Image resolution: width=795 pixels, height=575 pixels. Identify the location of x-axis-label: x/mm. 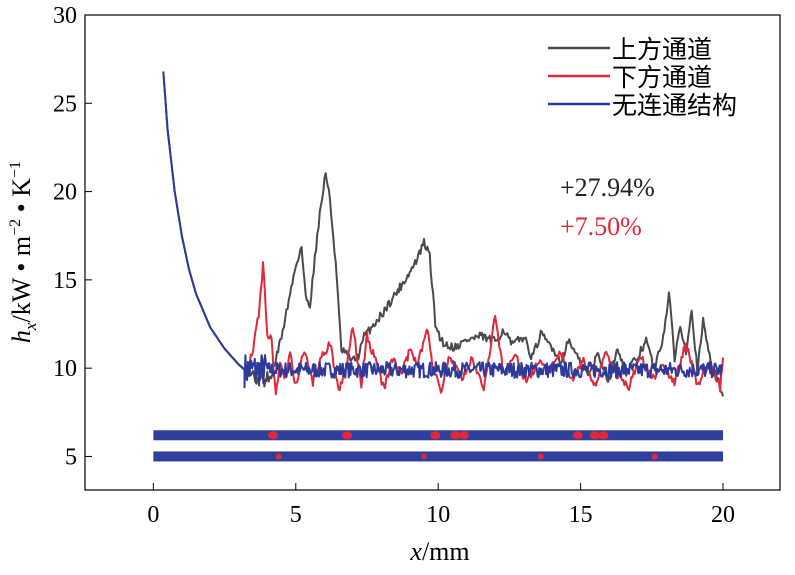
(439, 551).